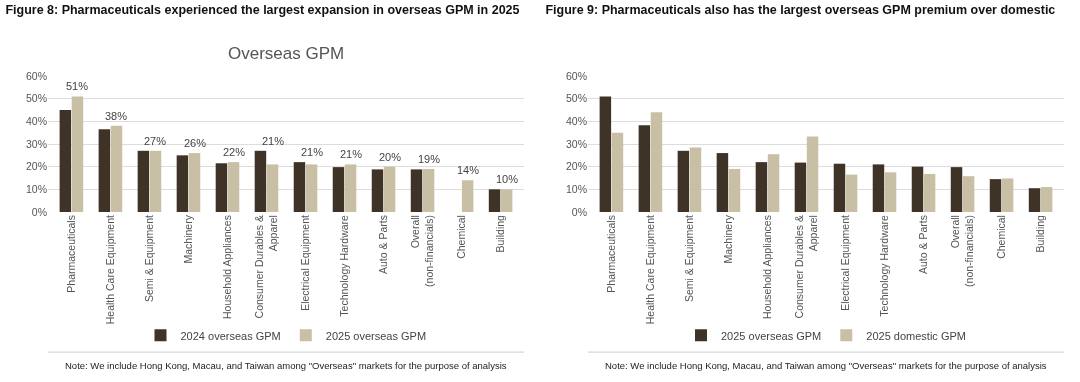 The image size is (1080, 382). Describe the element at coordinates (390, 157) in the screenshot. I see `data-label: 20%` at that location.